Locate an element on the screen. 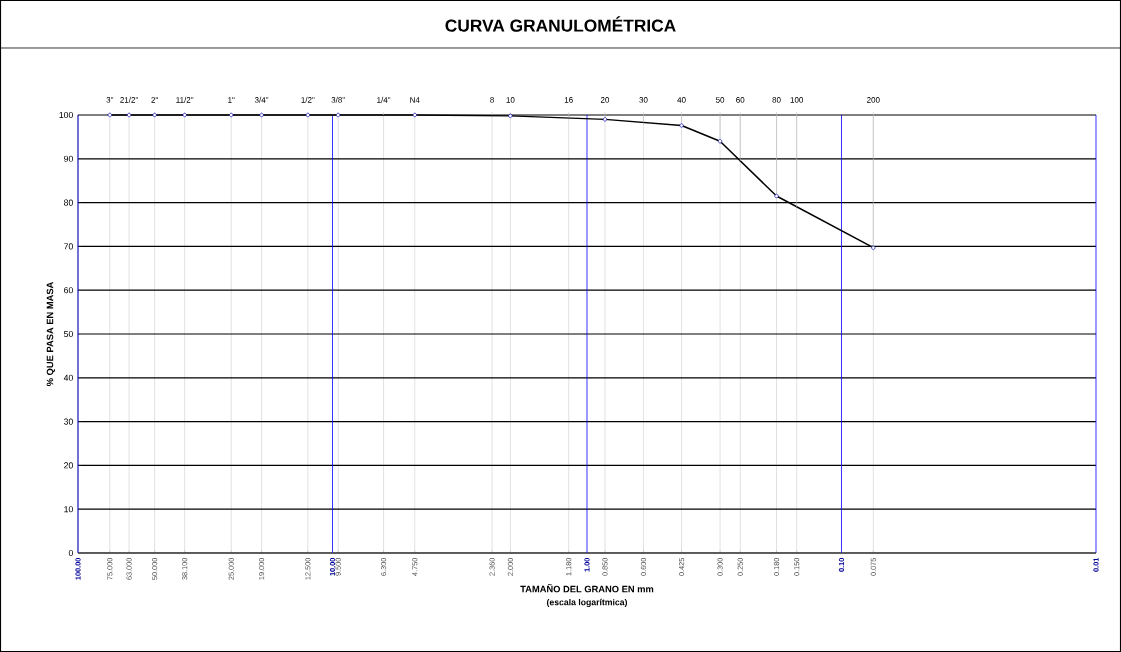  annotation: 8 is located at coordinates (492, 100).